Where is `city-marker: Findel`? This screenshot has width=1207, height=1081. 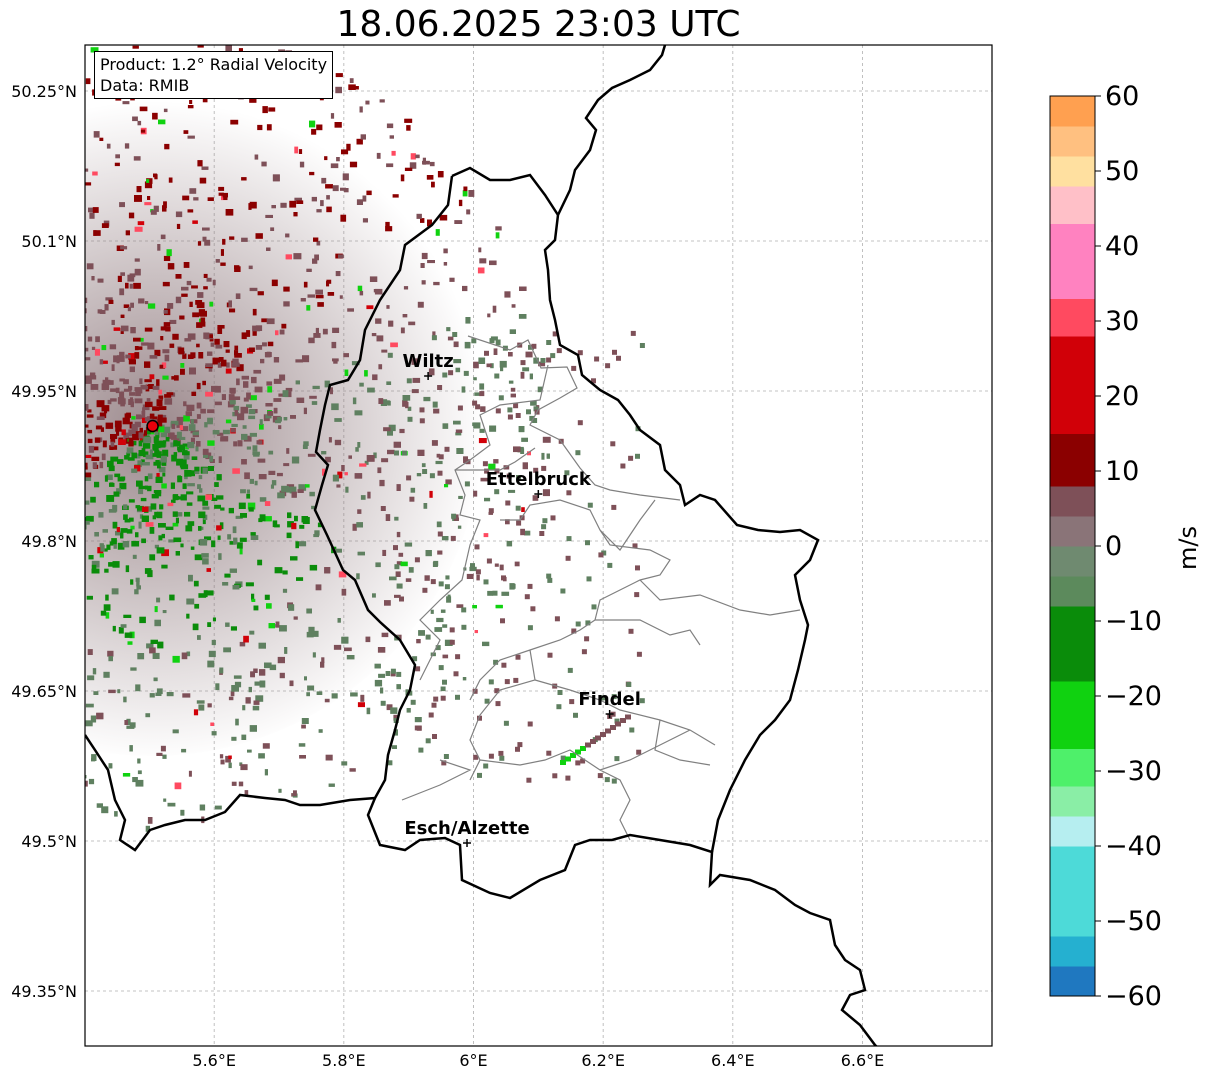 city-marker: Findel is located at coordinates (609, 703).